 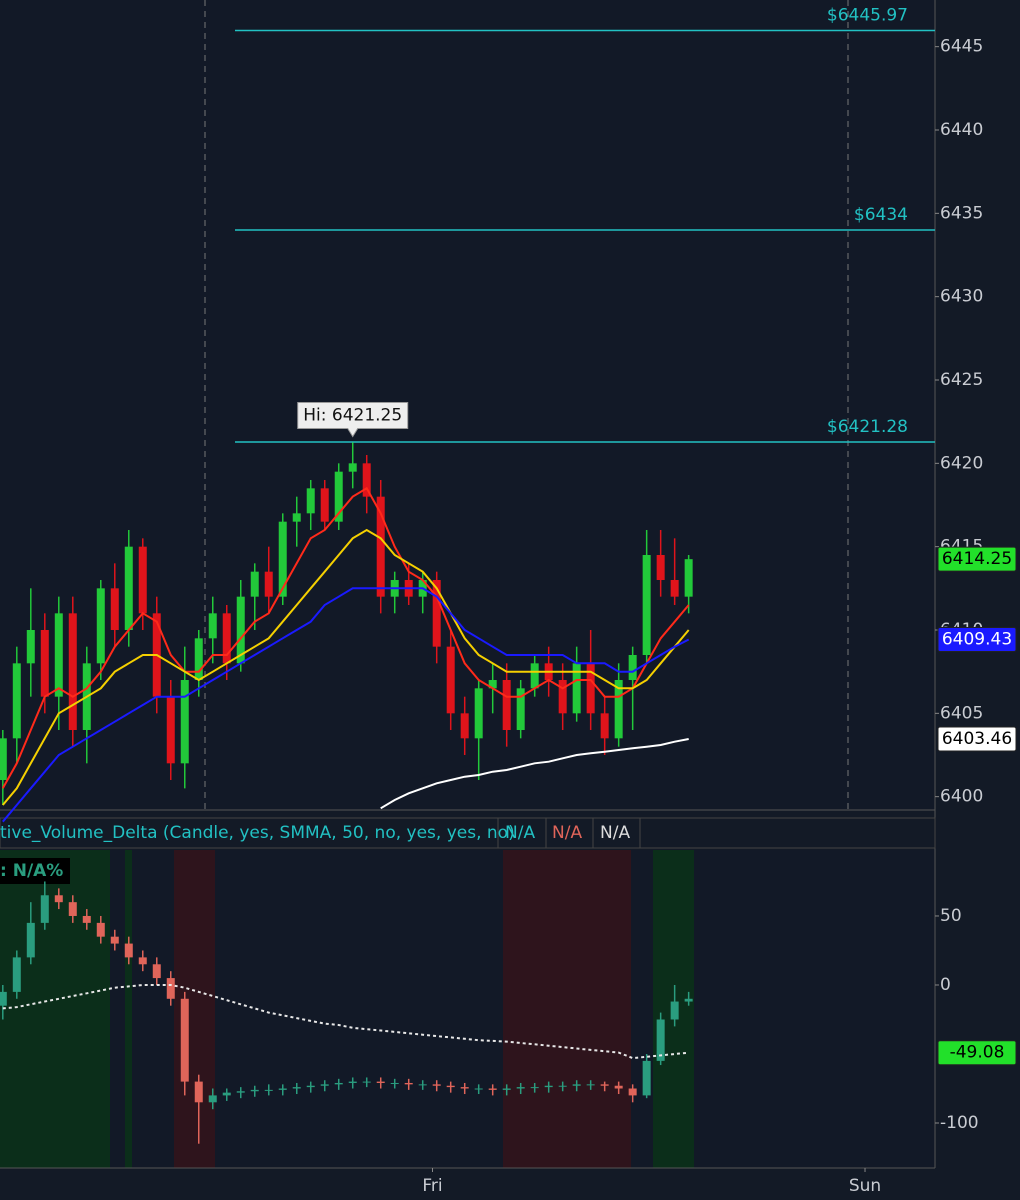 What do you see at coordinates (961, 297) in the screenshot?
I see `y-tick-label: 6430` at bounding box center [961, 297].